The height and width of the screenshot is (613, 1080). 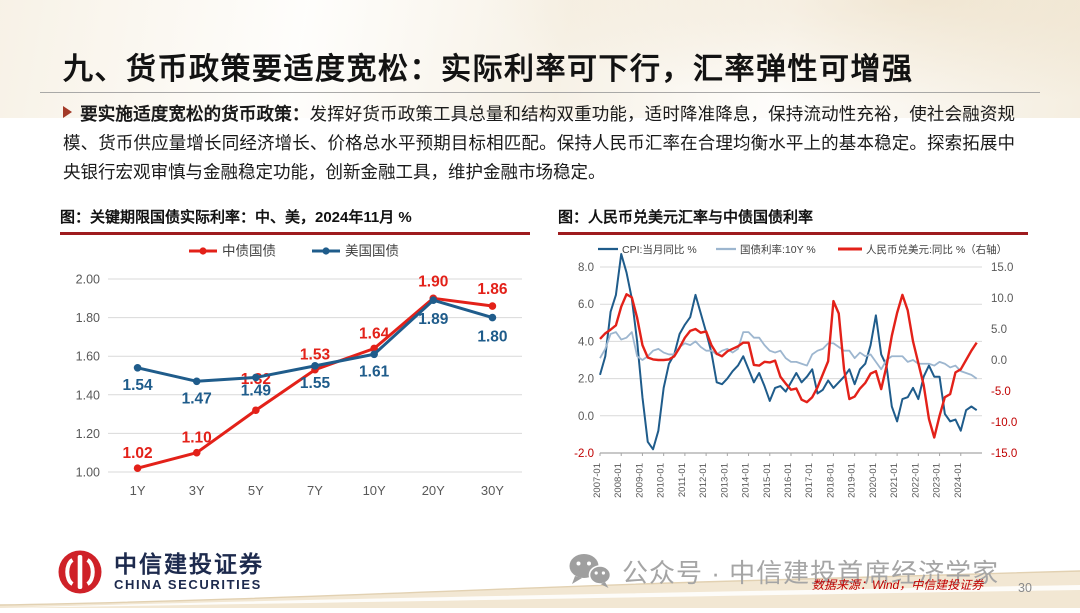 I want to click on page-number: 30, so click(x=1025, y=588).